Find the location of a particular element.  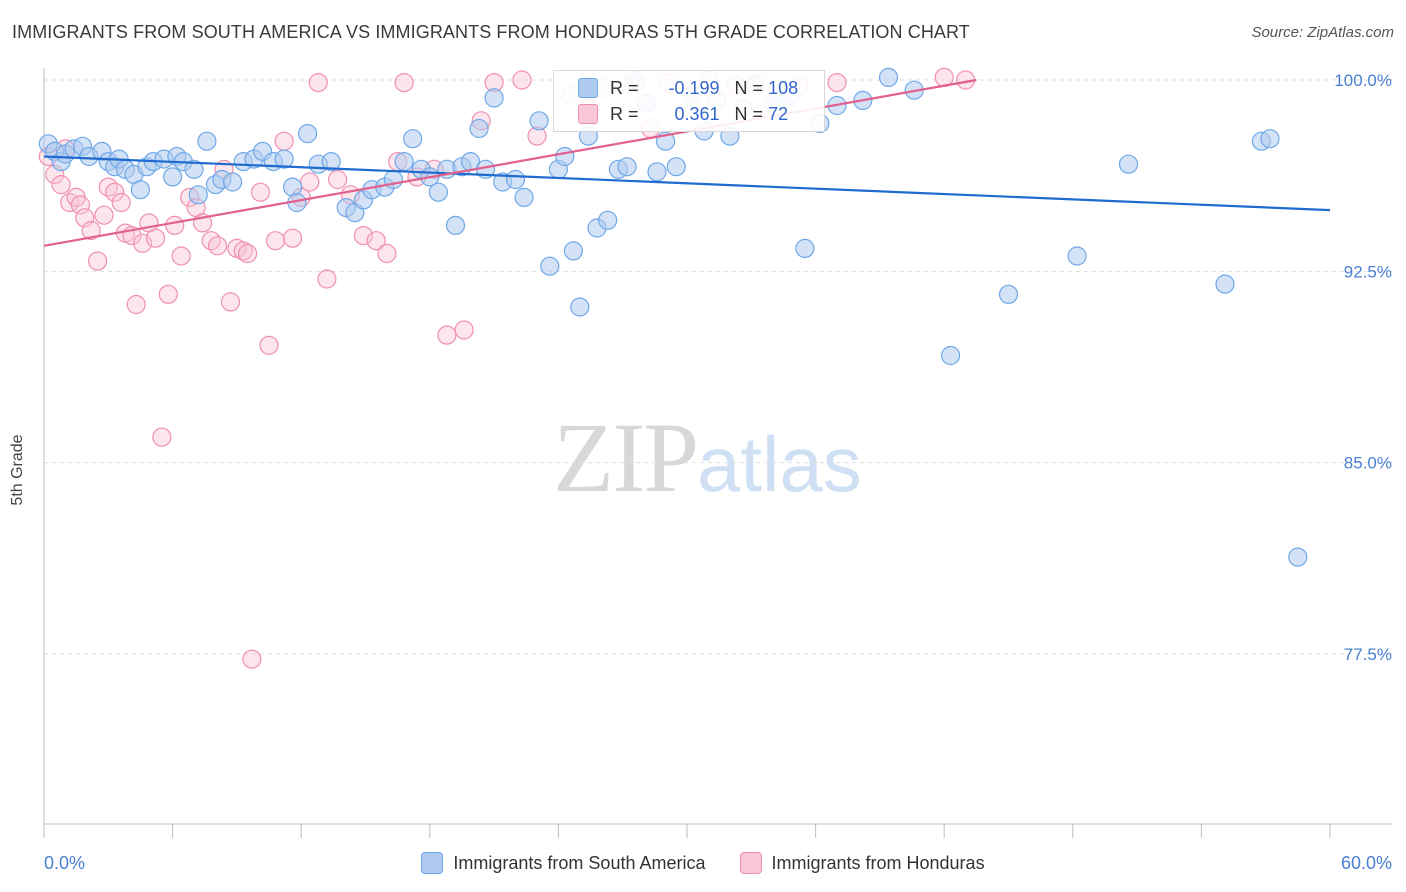

legend-swatch-blue is located at coordinates (432, 863).